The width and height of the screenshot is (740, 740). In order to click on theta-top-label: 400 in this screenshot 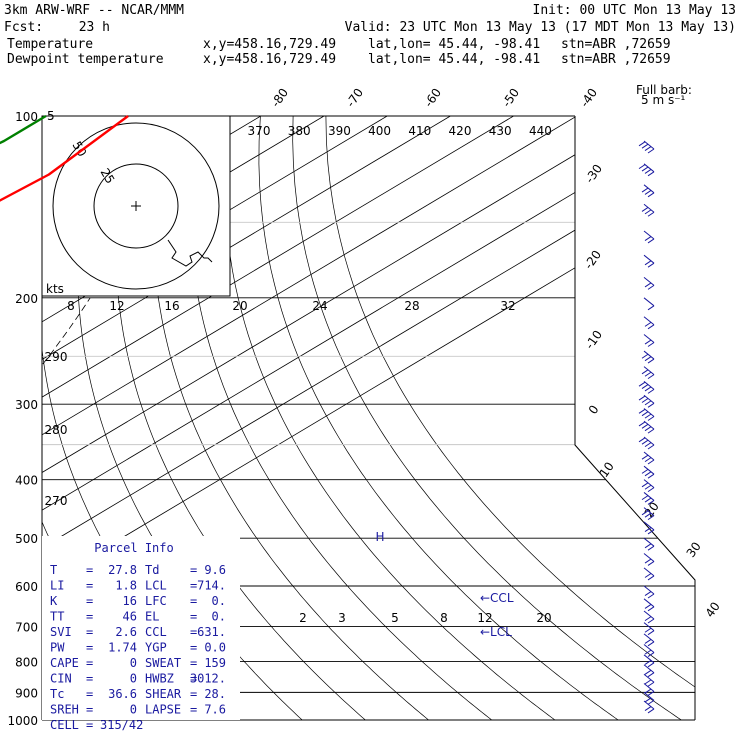, I will do `click(379, 131)`.